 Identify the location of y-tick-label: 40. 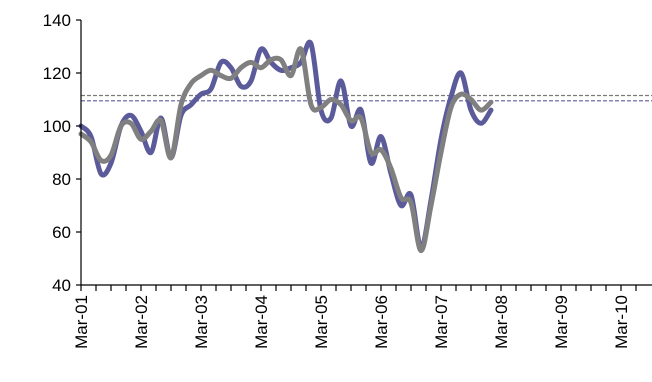
(61, 285).